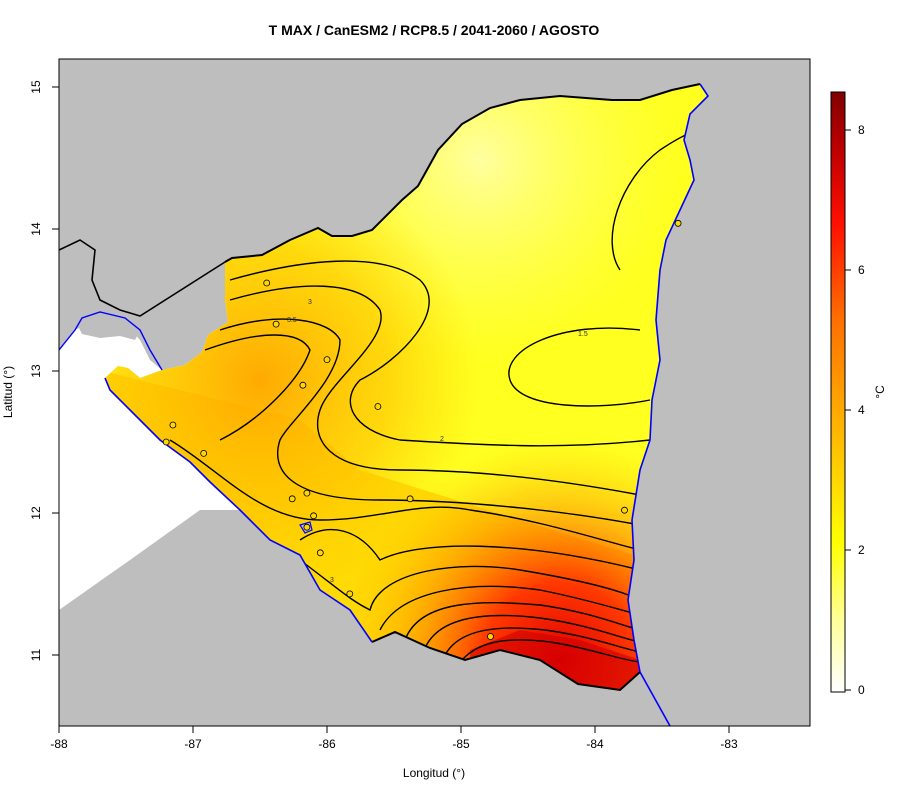 The image size is (900, 800). What do you see at coordinates (858, 394) in the screenshot?
I see `colorbar: 0 2 4 6 8 °C` at bounding box center [858, 394].